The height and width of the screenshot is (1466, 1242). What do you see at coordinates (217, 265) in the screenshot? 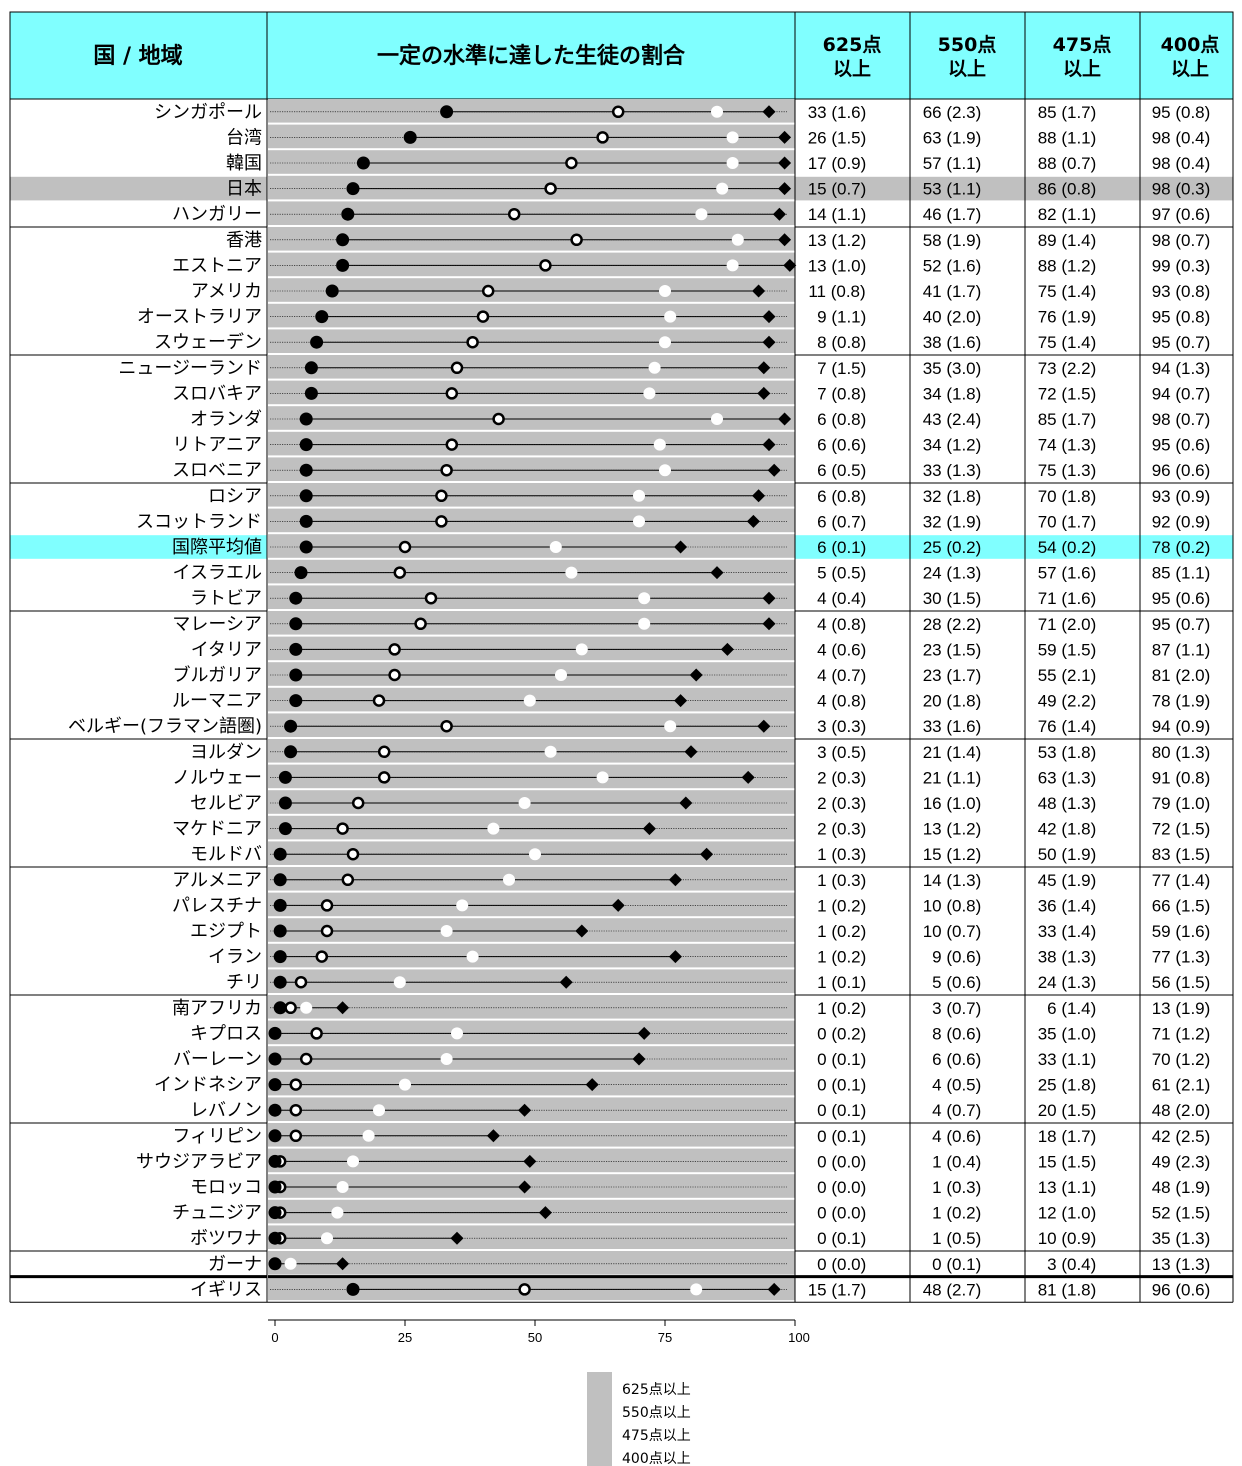
I see `country-name: エストニア` at bounding box center [217, 265].